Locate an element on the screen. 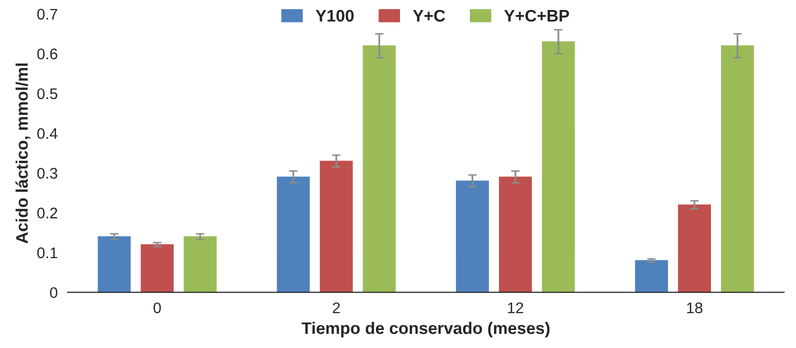  x-axis-title: Tiempo de conservado (meses) is located at coordinates (426, 330).